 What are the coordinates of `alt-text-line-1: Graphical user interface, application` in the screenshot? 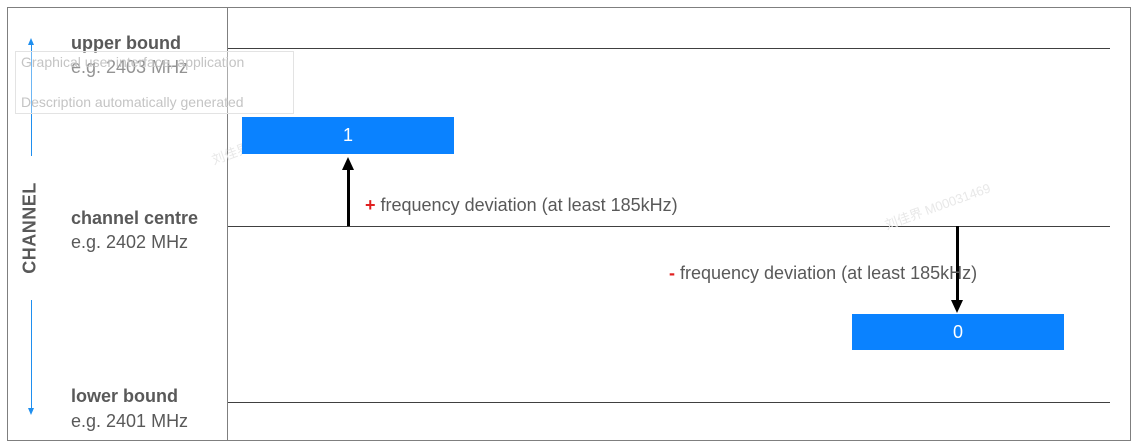 It's located at (133, 62).